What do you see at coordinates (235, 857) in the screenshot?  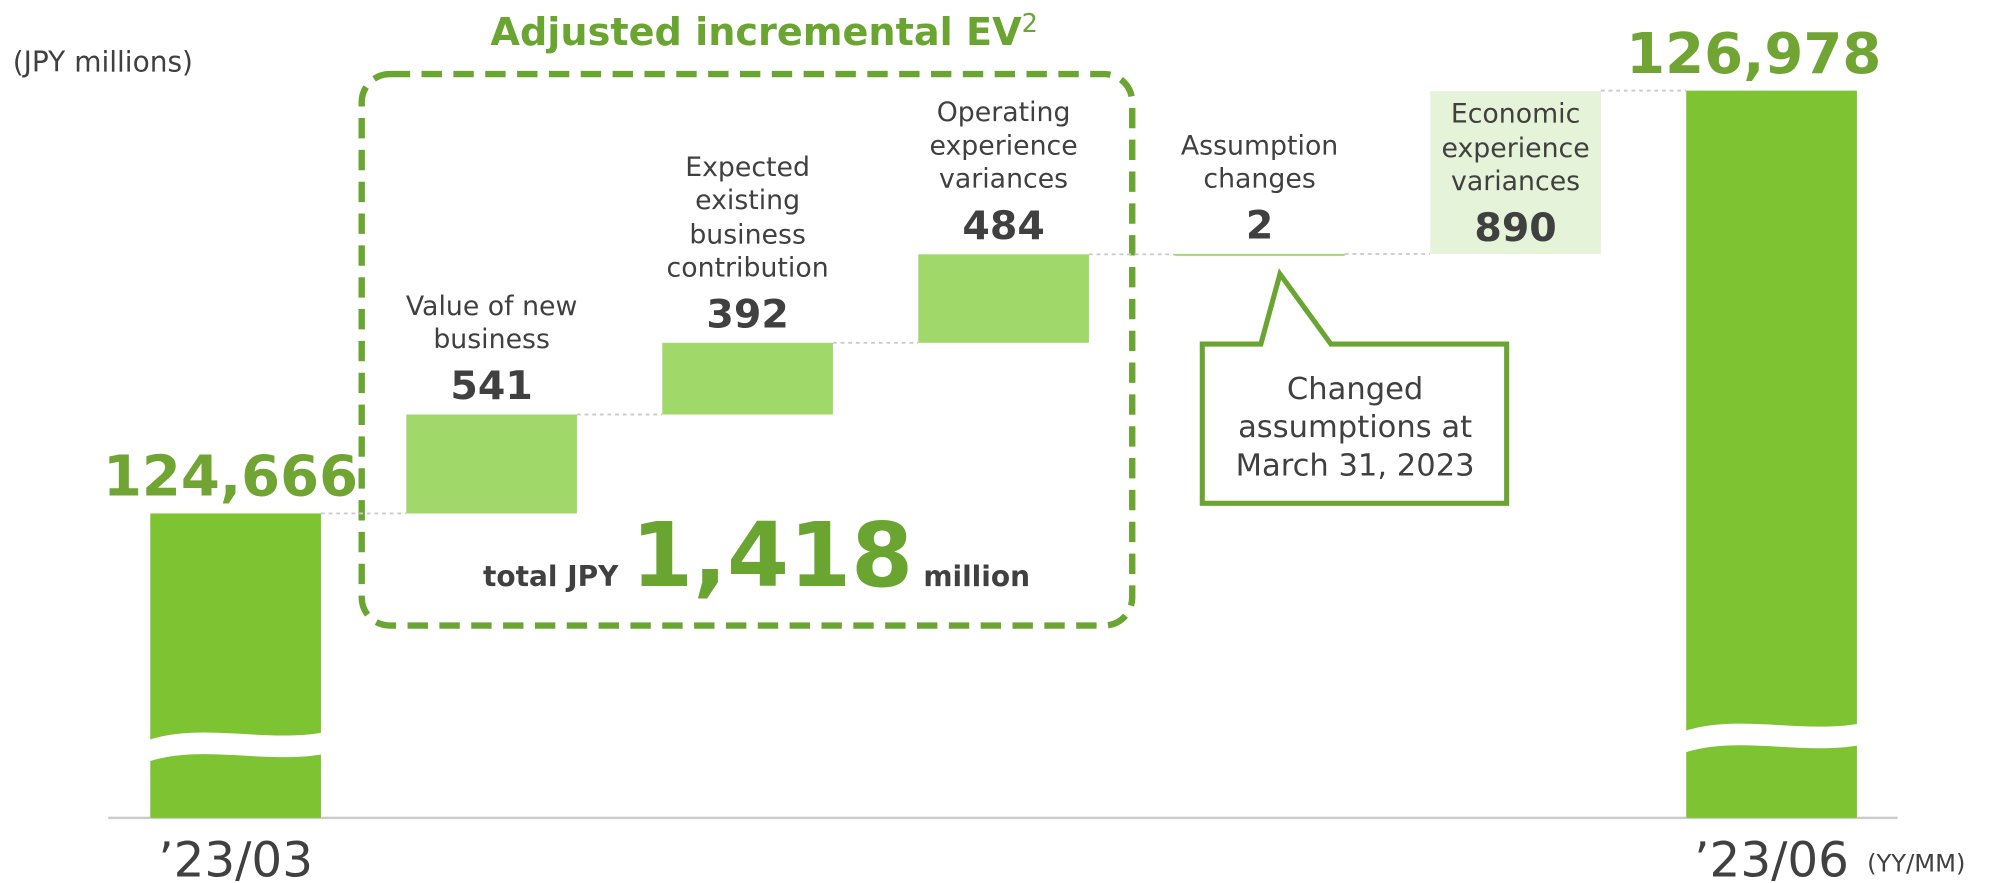 I see `x-tick-label: ’23/03` at bounding box center [235, 857].